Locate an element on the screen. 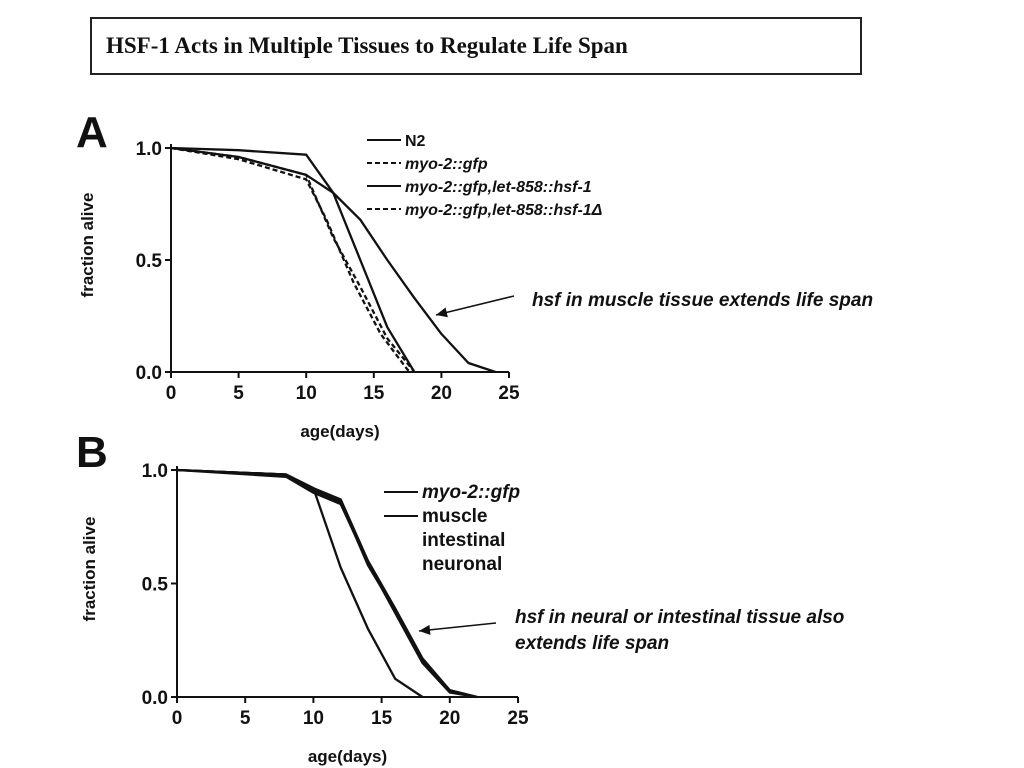  arrow-a-head is located at coordinates (442, 312).